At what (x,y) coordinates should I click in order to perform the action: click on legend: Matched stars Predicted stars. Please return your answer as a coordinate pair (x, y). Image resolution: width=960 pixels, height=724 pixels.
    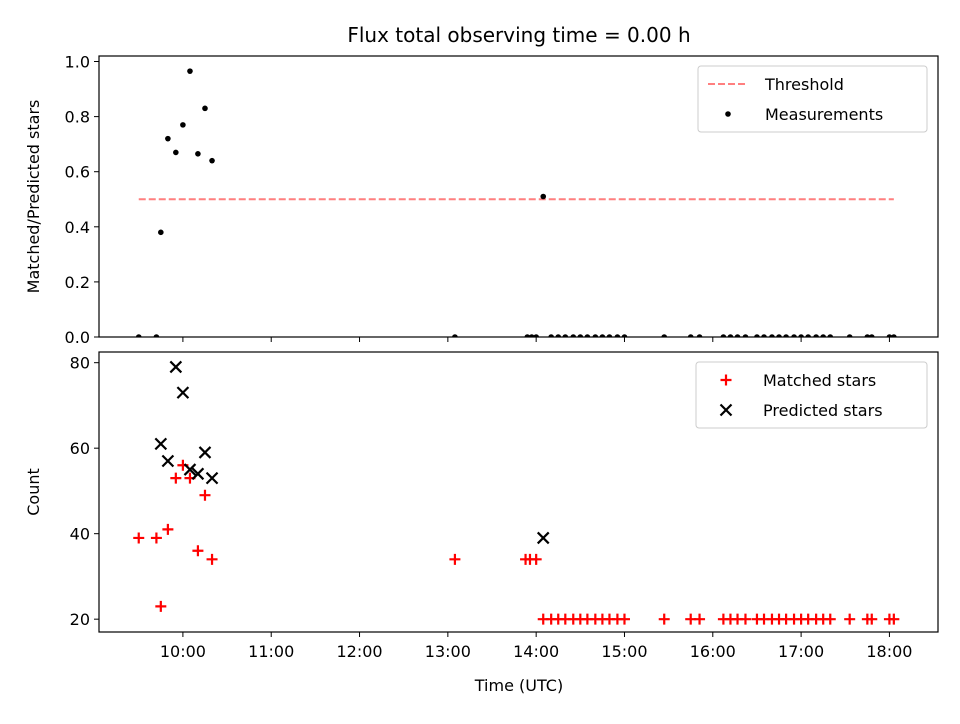
    Looking at the image, I should click on (811, 395).